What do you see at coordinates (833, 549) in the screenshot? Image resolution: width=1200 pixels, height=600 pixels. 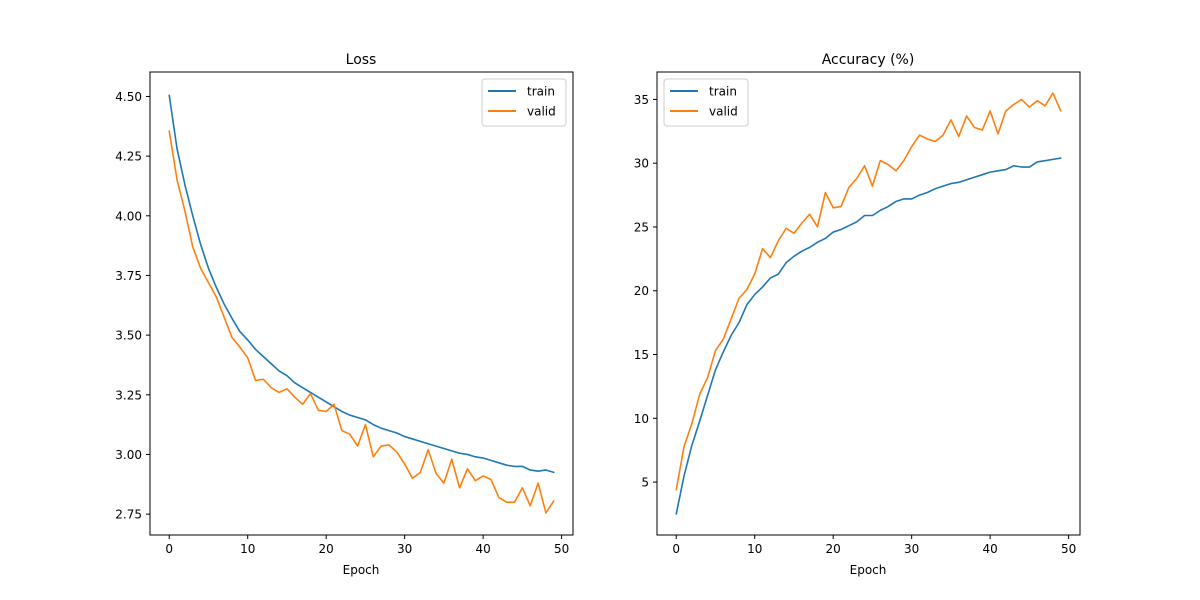 I see `accuracy-x-tick-label: 20` at bounding box center [833, 549].